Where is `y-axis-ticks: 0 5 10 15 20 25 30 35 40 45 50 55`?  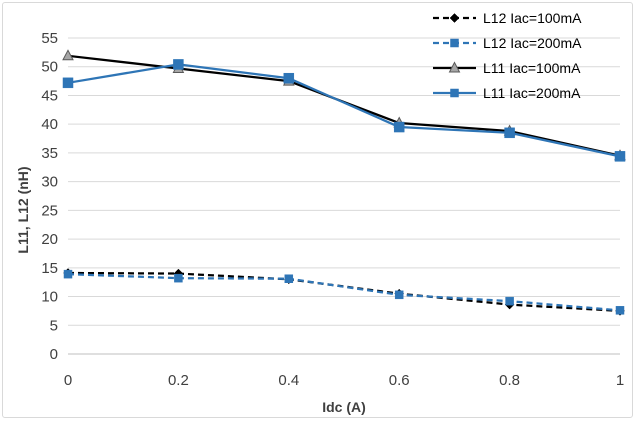
y-axis-ticks: 0 5 10 15 20 25 30 35 40 45 50 55 is located at coordinates (49, 196).